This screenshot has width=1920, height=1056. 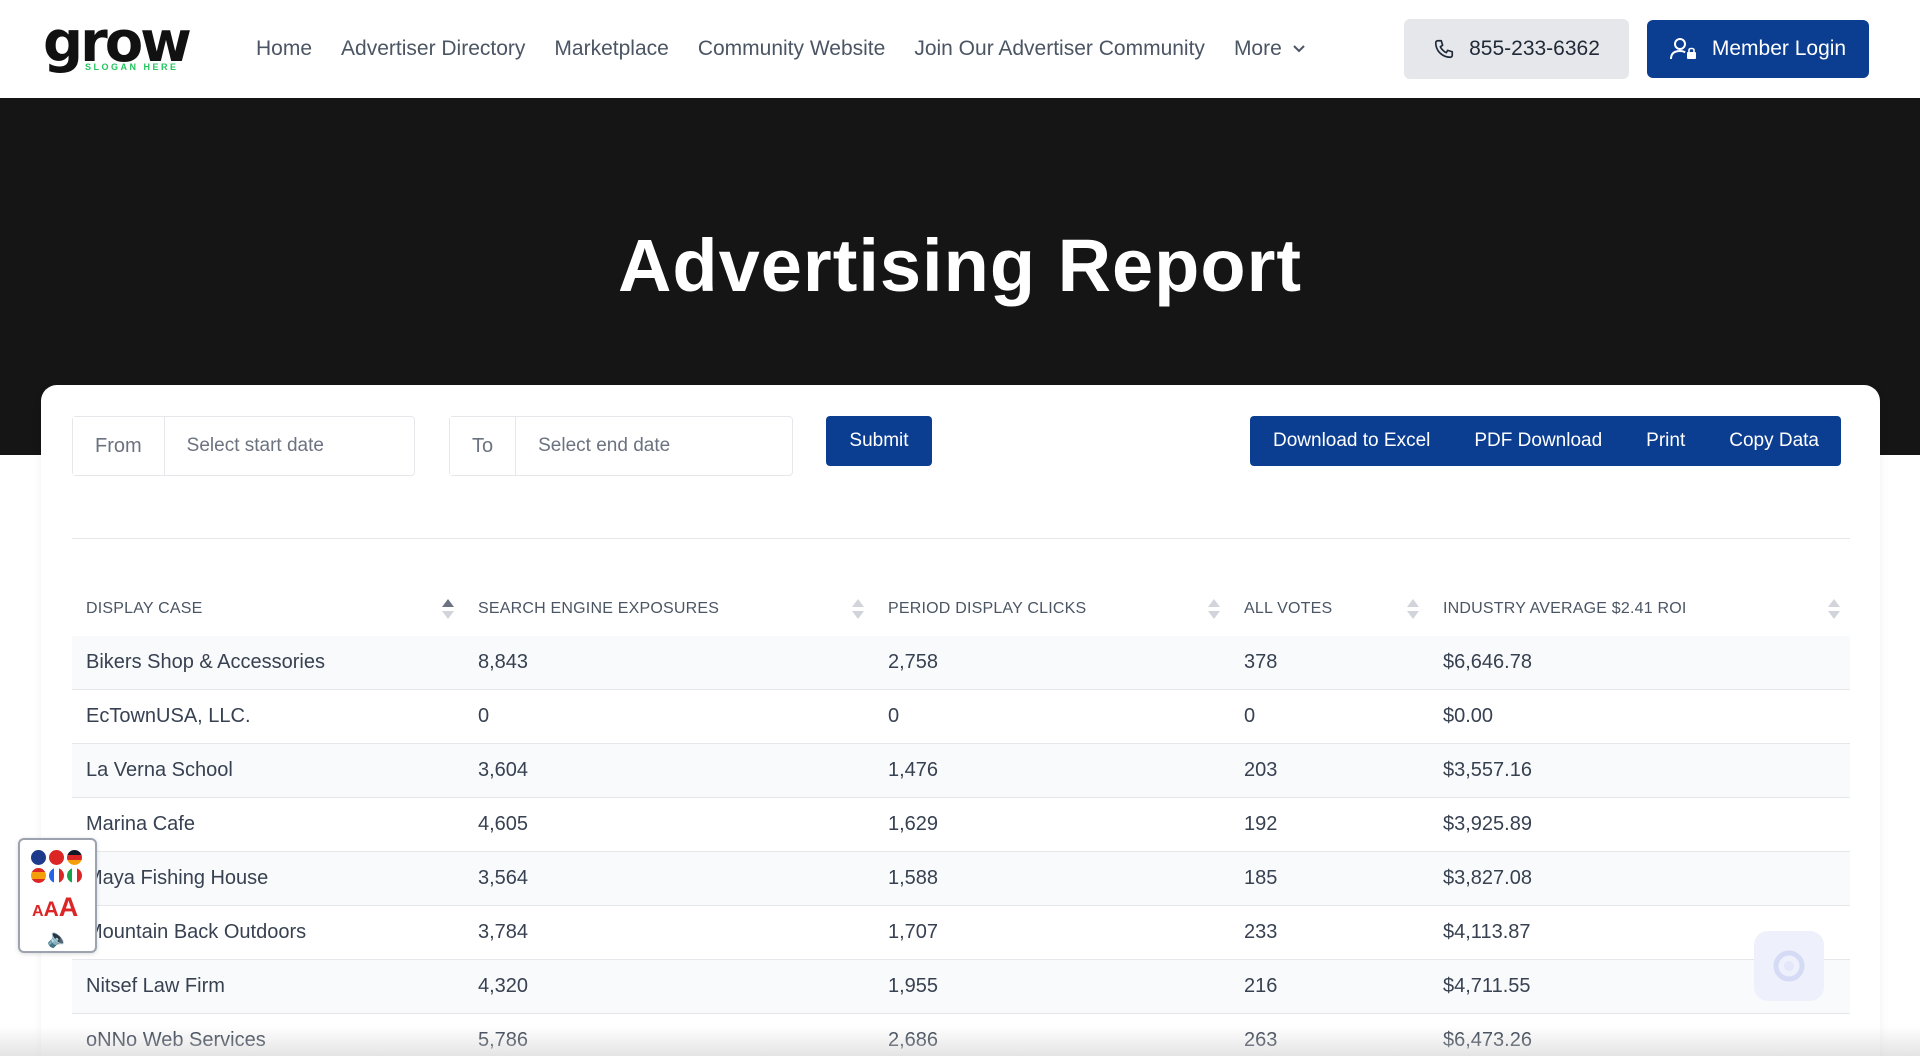 What do you see at coordinates (484, 716) in the screenshot?
I see `cell-exposures: 0` at bounding box center [484, 716].